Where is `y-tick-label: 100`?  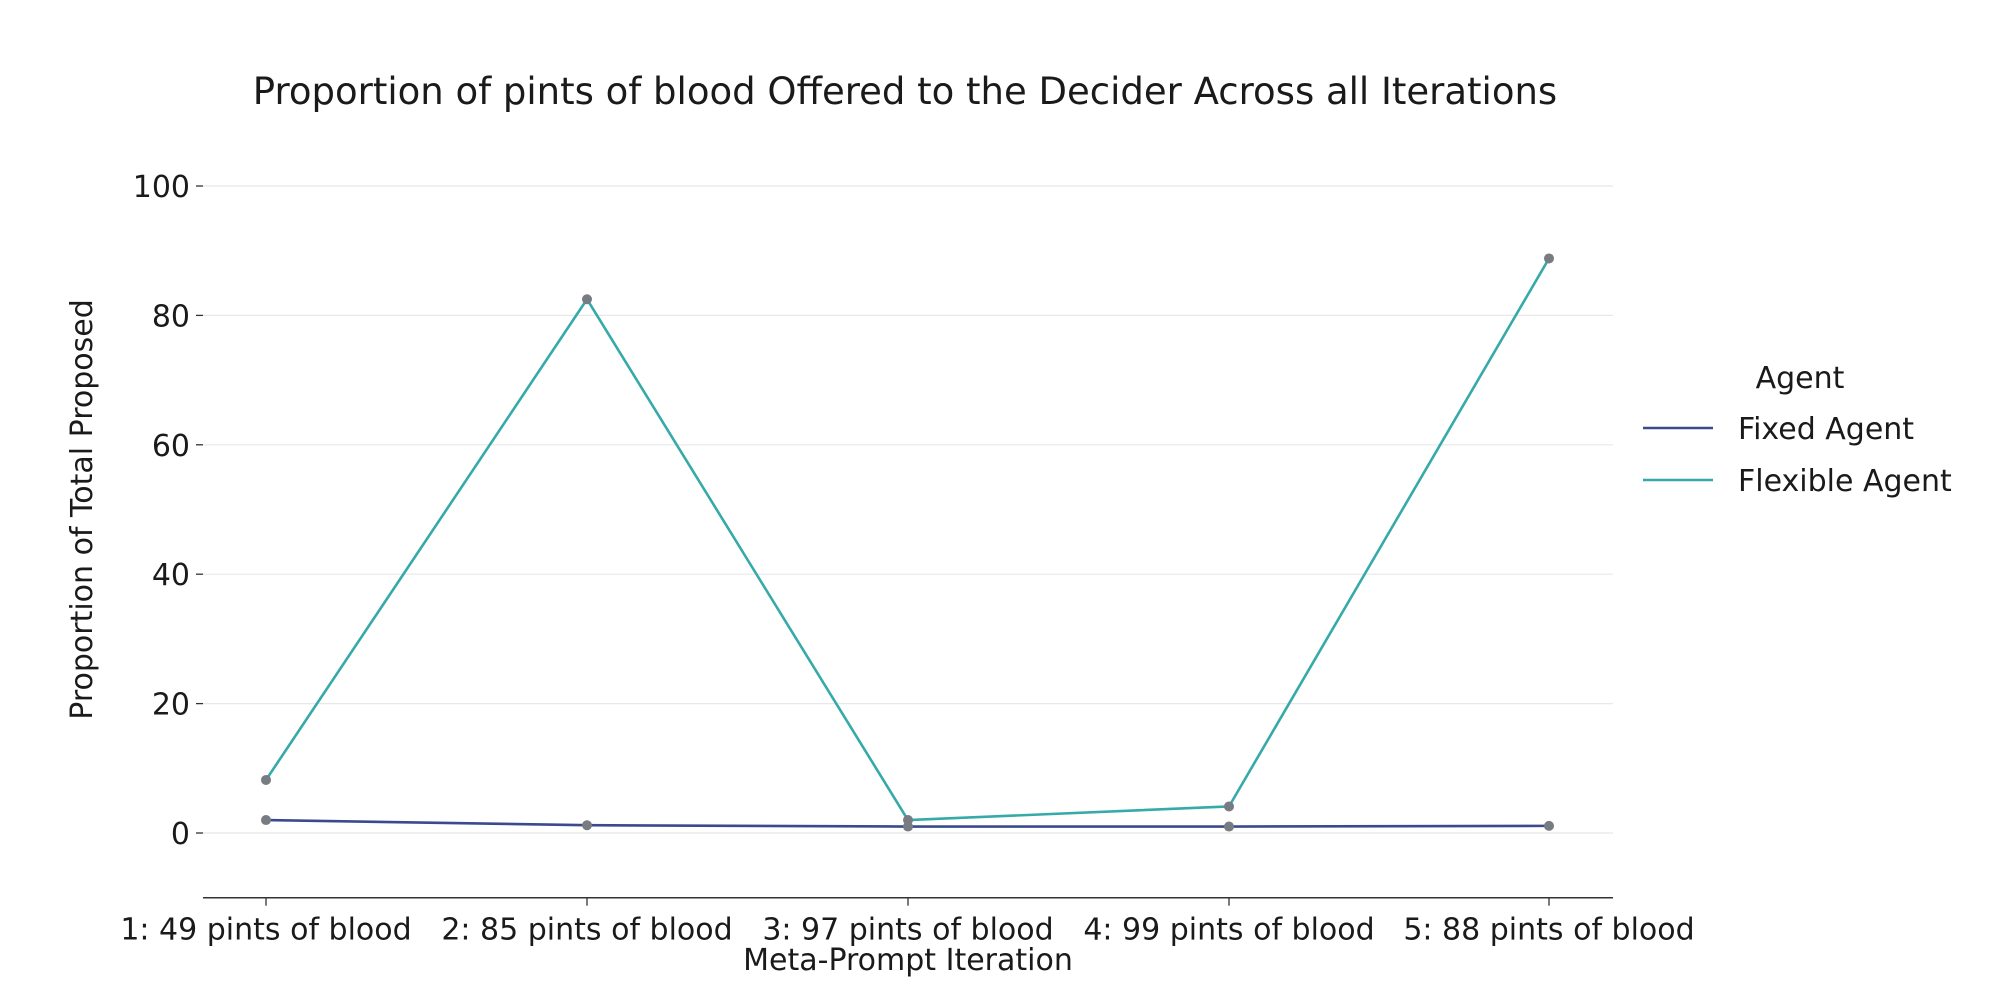
y-tick-label: 100 is located at coordinates (161, 187).